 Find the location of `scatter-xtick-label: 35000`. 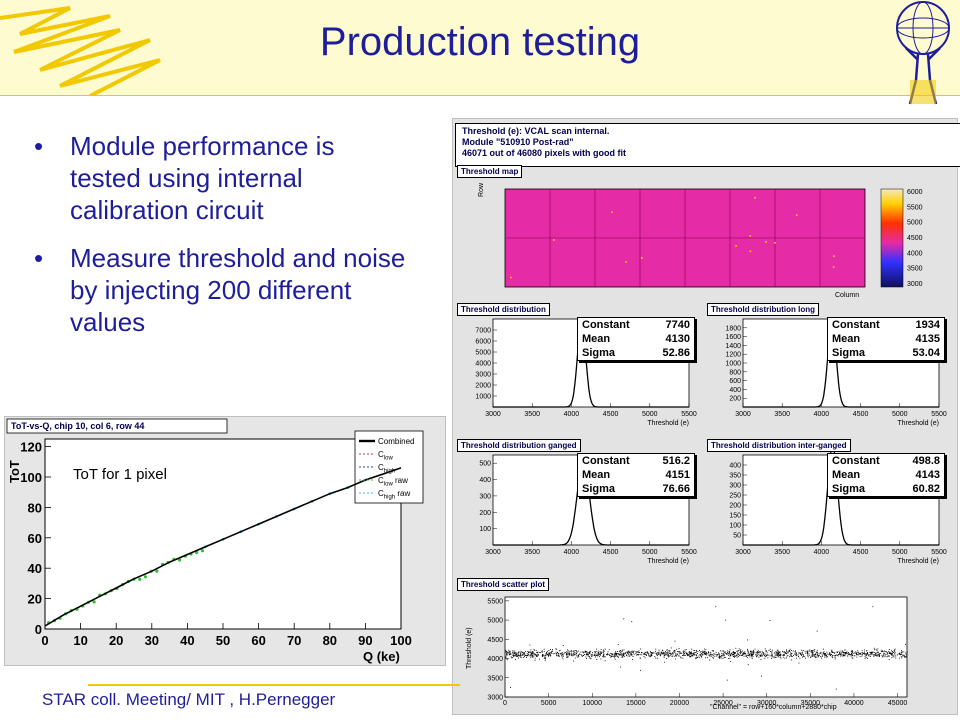

scatter-xtick-label: 35000 is located at coordinates (811, 703).